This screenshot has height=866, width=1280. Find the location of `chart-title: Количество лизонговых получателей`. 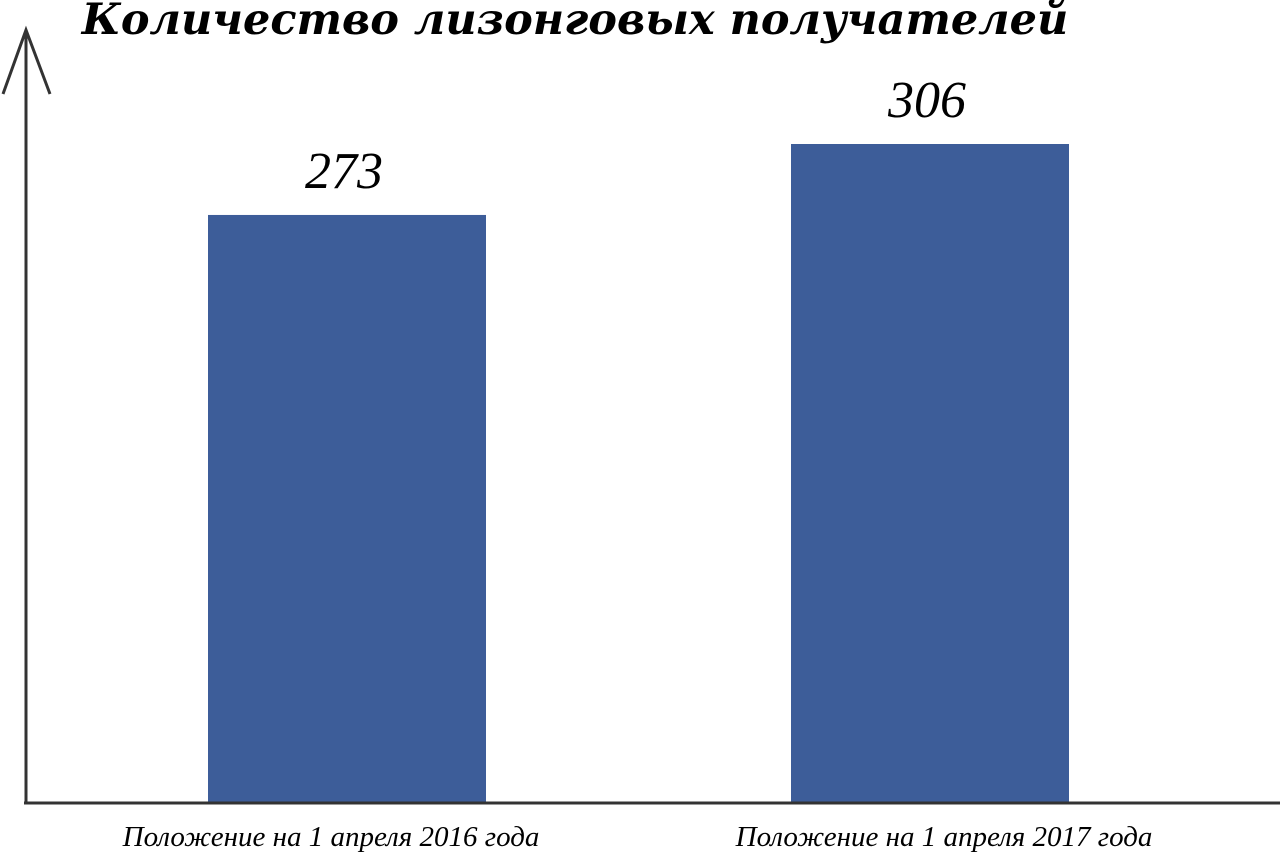

chart-title: Количество лизонговых получателей is located at coordinates (574, 22).